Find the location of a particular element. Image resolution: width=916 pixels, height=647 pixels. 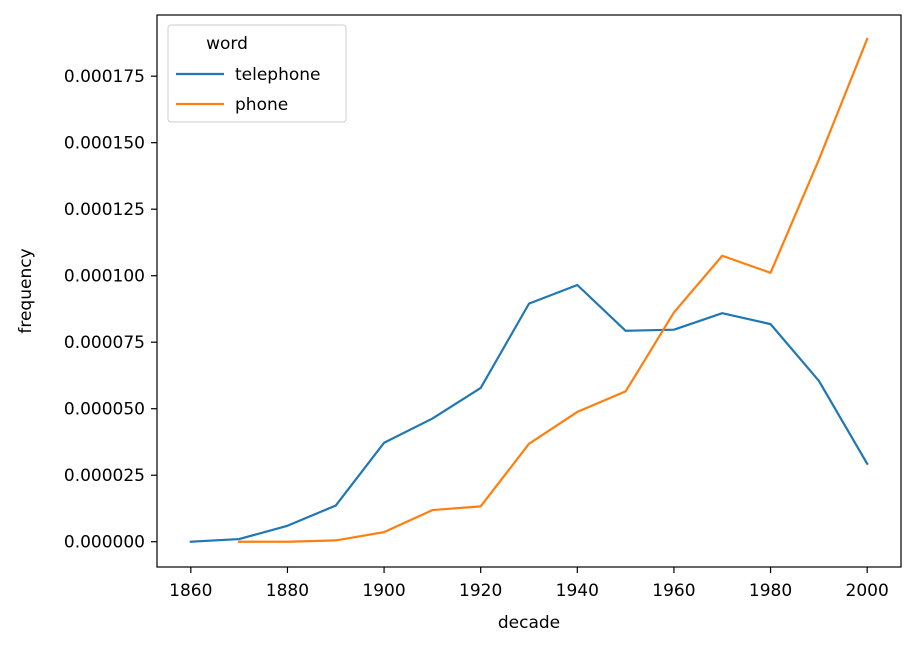

x-tick-label: 1940 is located at coordinates (577, 591).